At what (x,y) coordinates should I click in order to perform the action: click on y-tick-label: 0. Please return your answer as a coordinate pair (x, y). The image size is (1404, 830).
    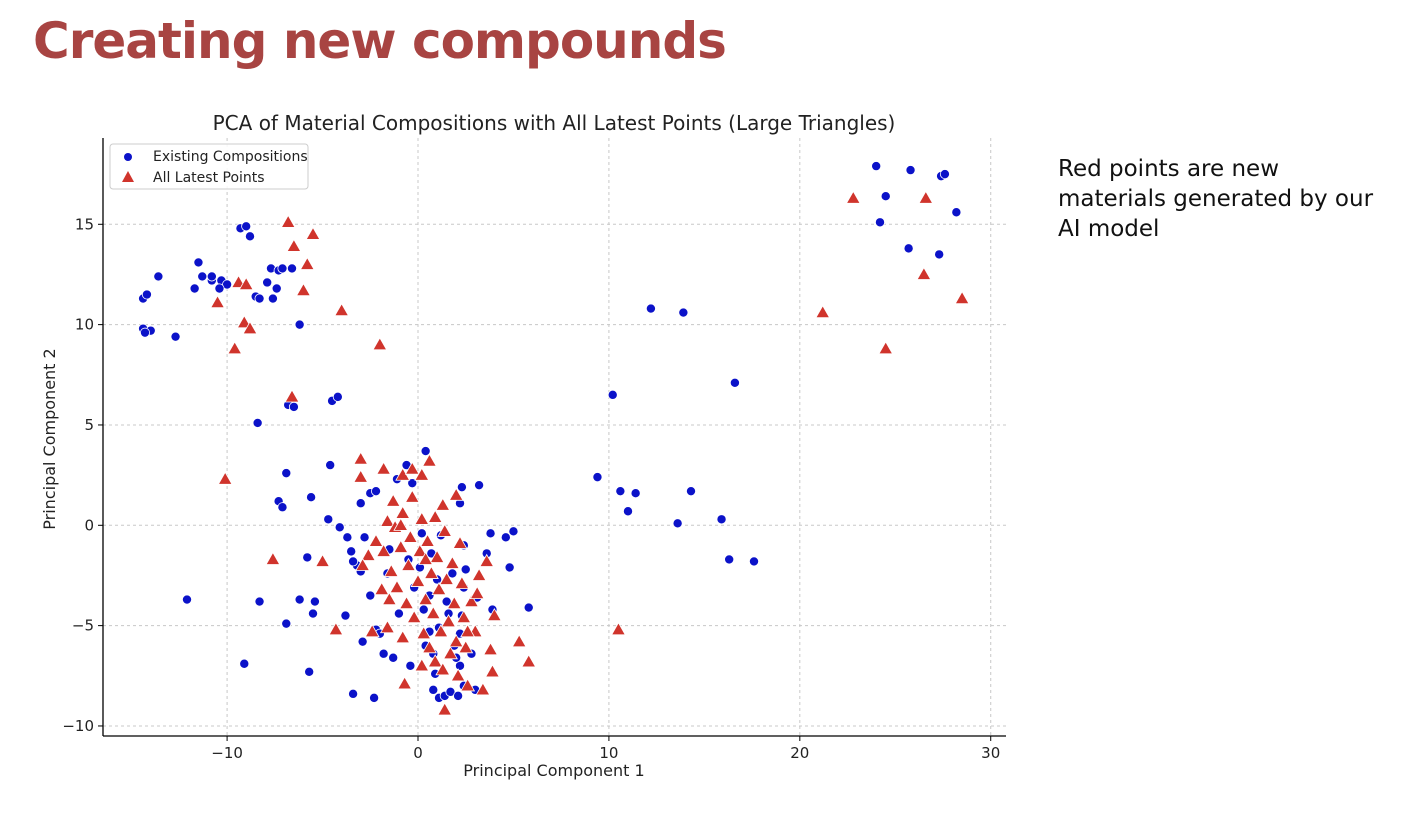
    Looking at the image, I should click on (89, 525).